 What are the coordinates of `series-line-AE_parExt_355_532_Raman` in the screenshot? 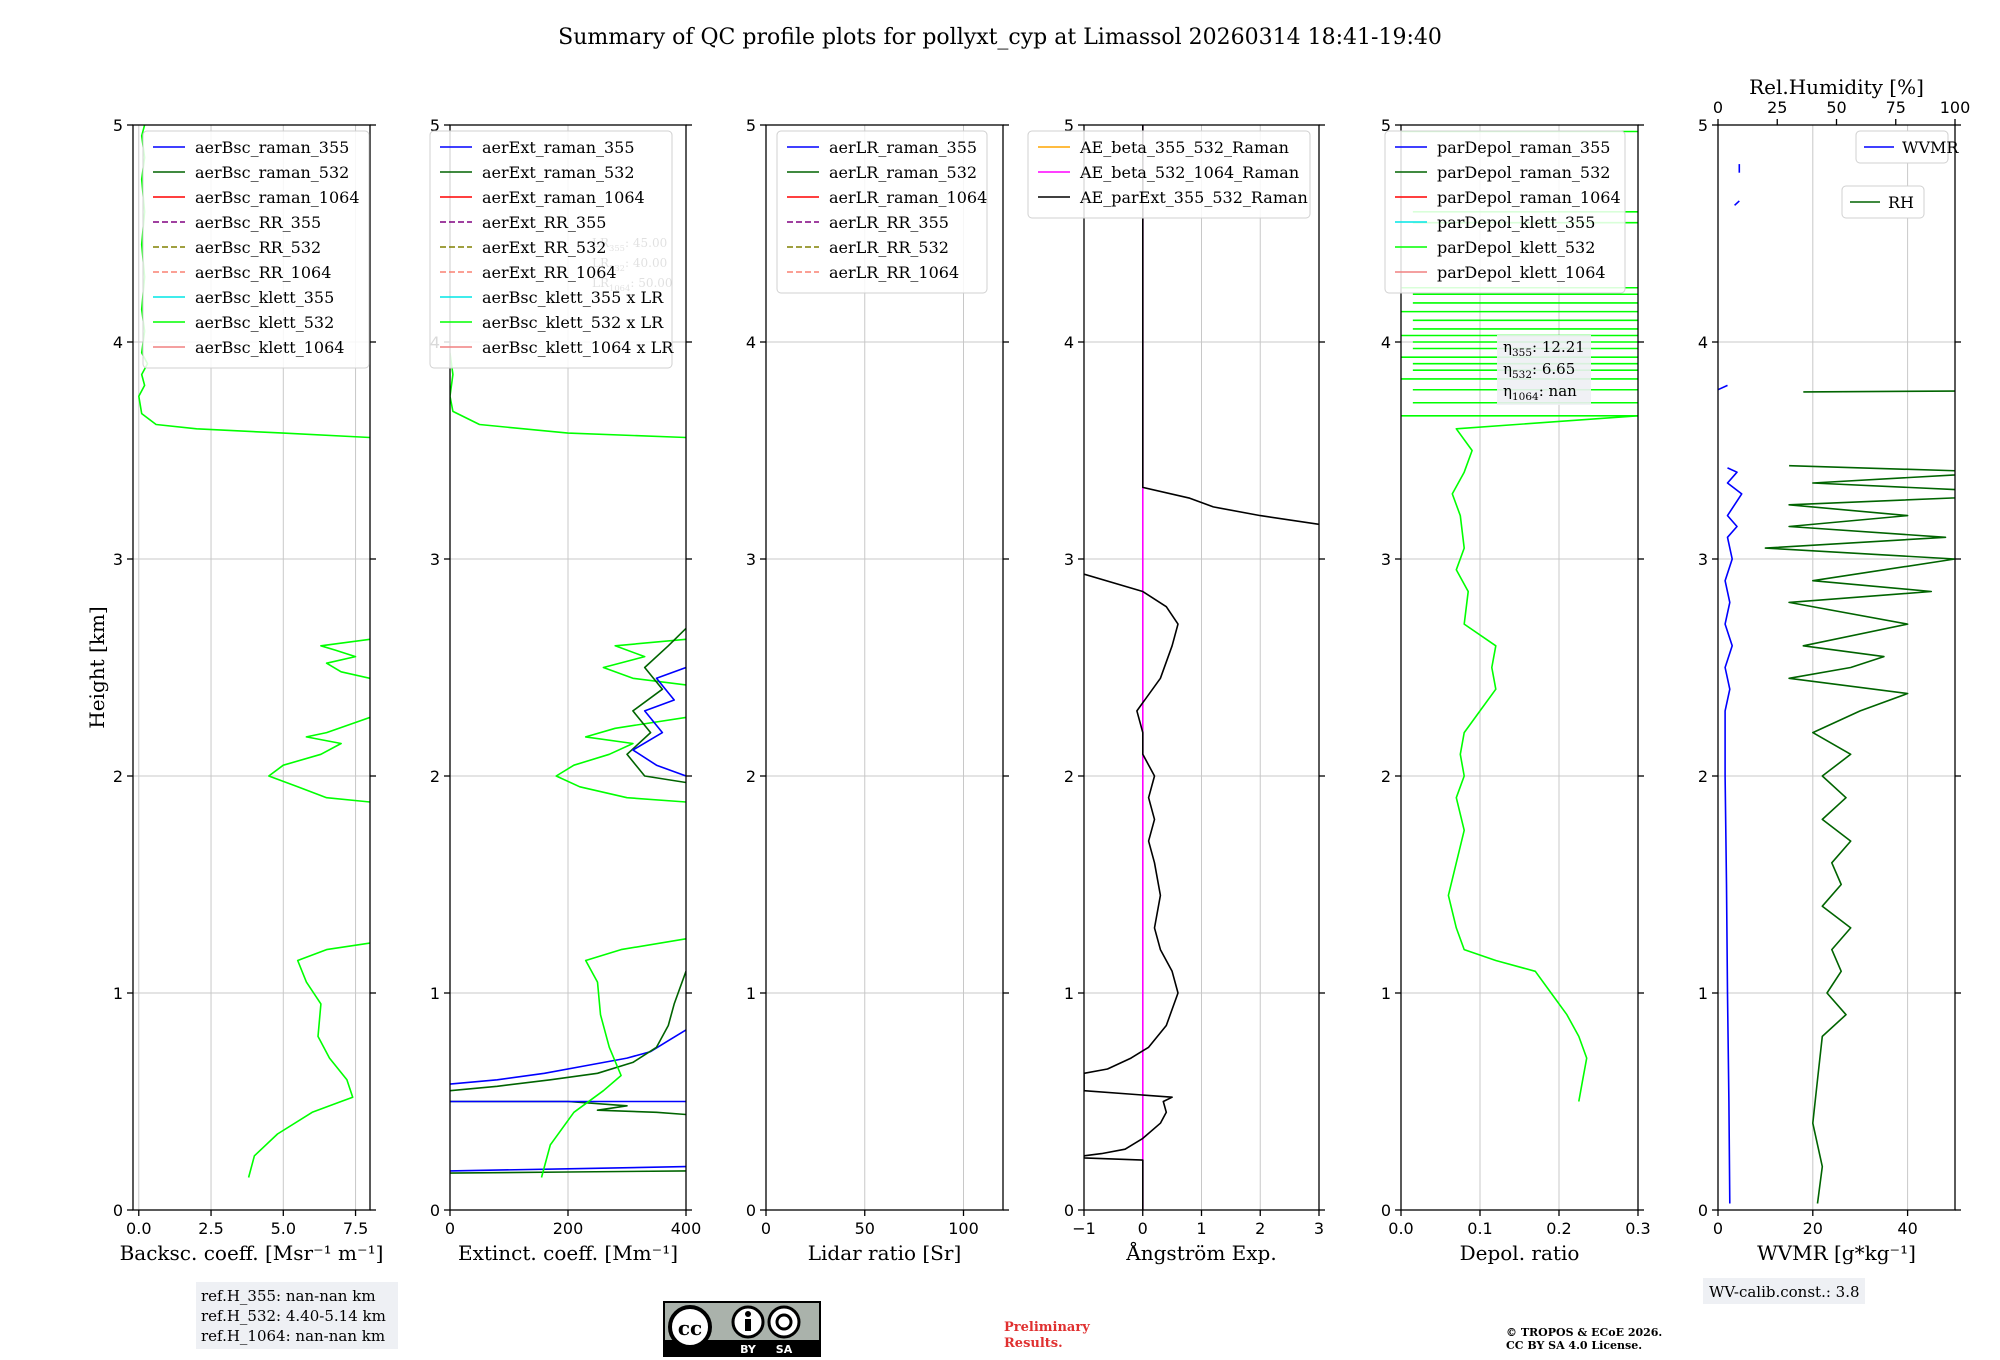 It's located at (1131, 891).